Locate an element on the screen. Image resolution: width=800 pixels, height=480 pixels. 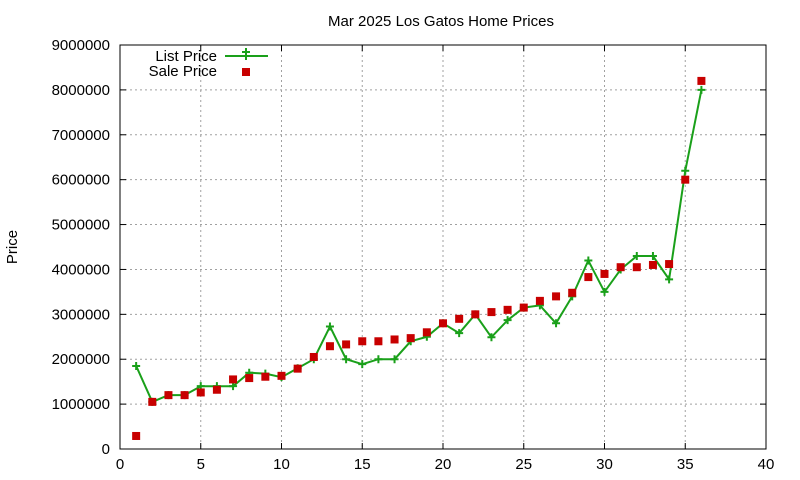
y-axis-label: Price is located at coordinates (12, 247).